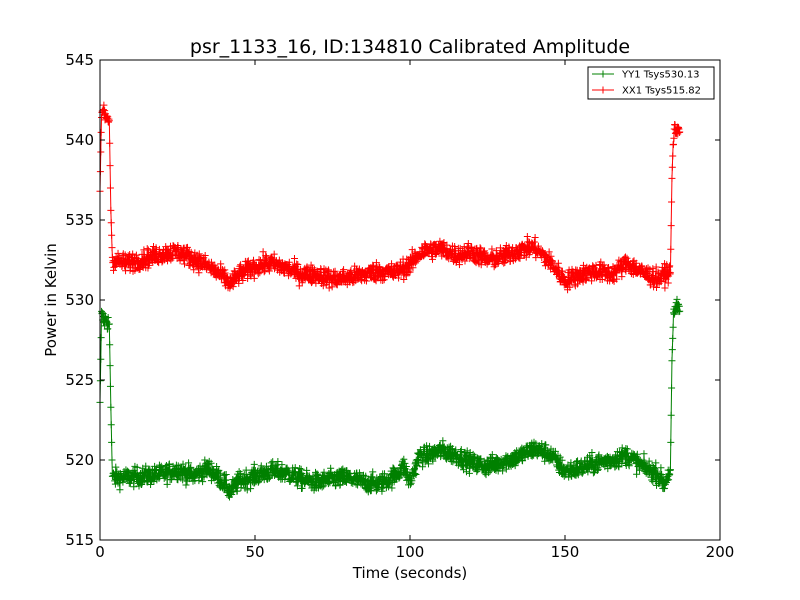  Describe the element at coordinates (254, 552) in the screenshot. I see `x-tick-label: 50` at that location.